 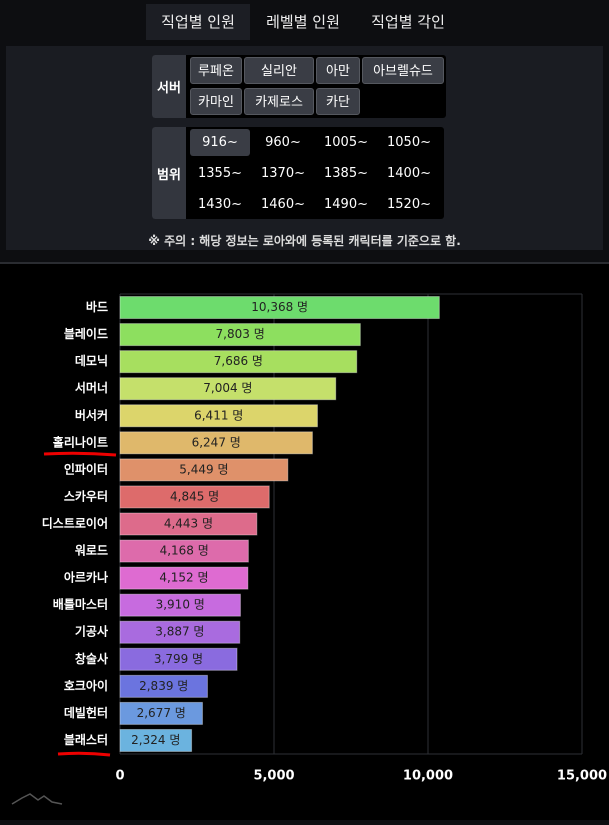 What do you see at coordinates (346, 173) in the screenshot?
I see `range-button: 1385~` at bounding box center [346, 173].